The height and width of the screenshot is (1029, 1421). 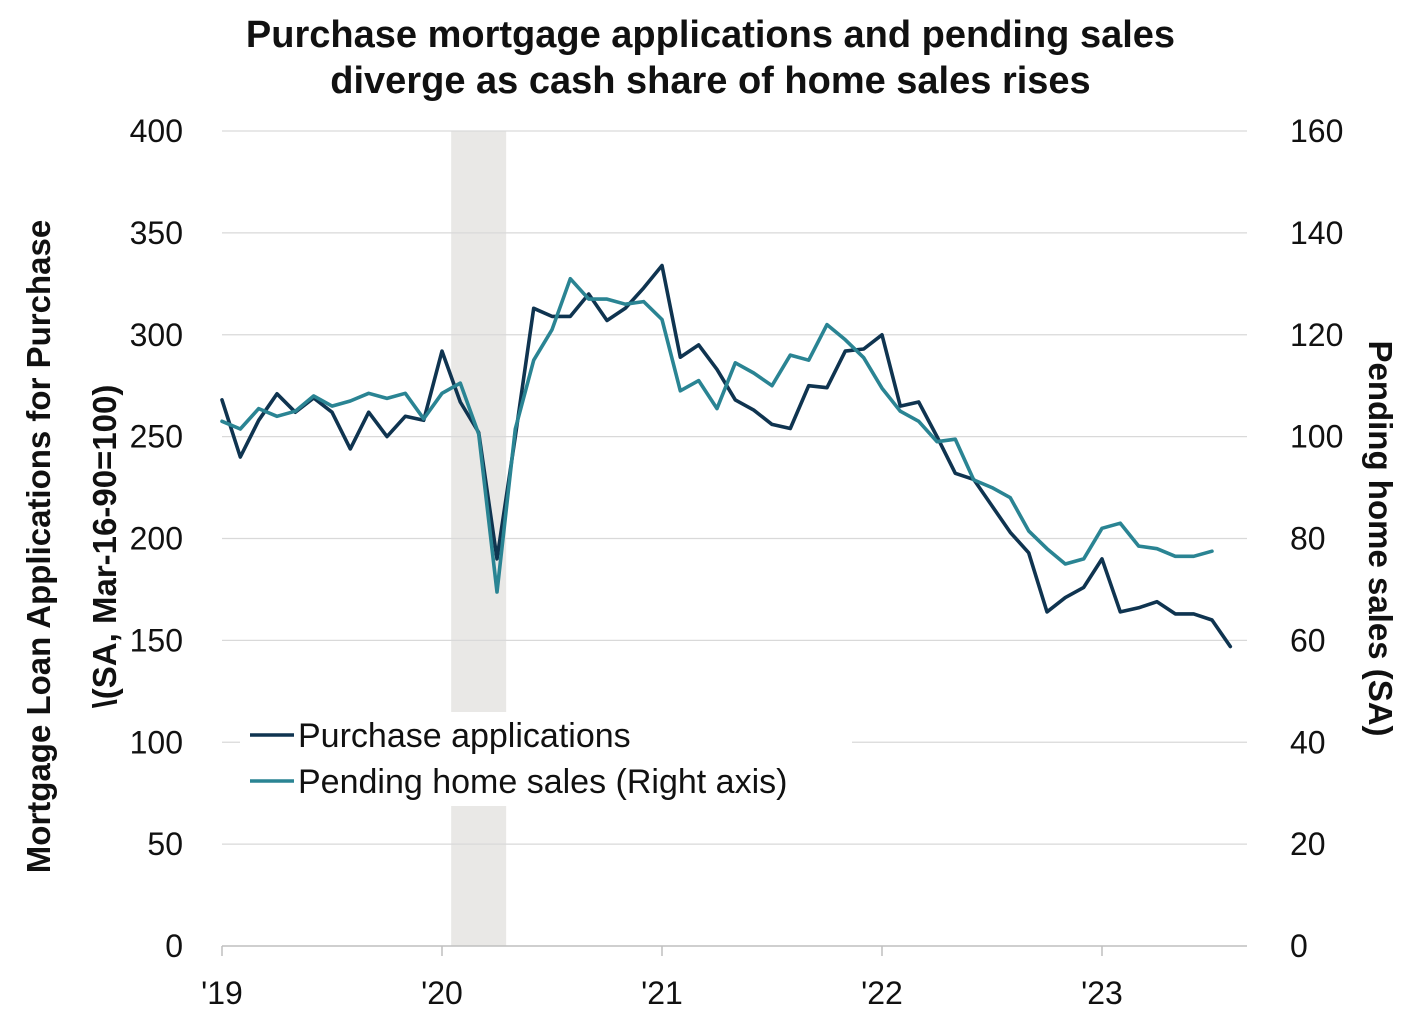 What do you see at coordinates (1308, 844) in the screenshot?
I see `right-tick-label: 20` at bounding box center [1308, 844].